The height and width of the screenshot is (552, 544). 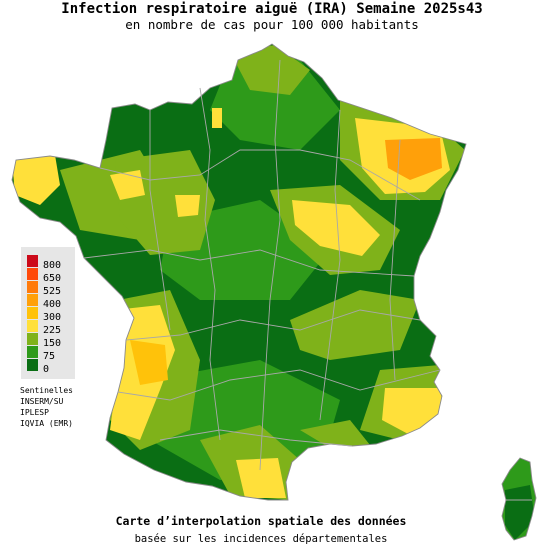 What do you see at coordinates (275, 105) in the screenshot?
I see `zone-green-north` at bounding box center [275, 105].